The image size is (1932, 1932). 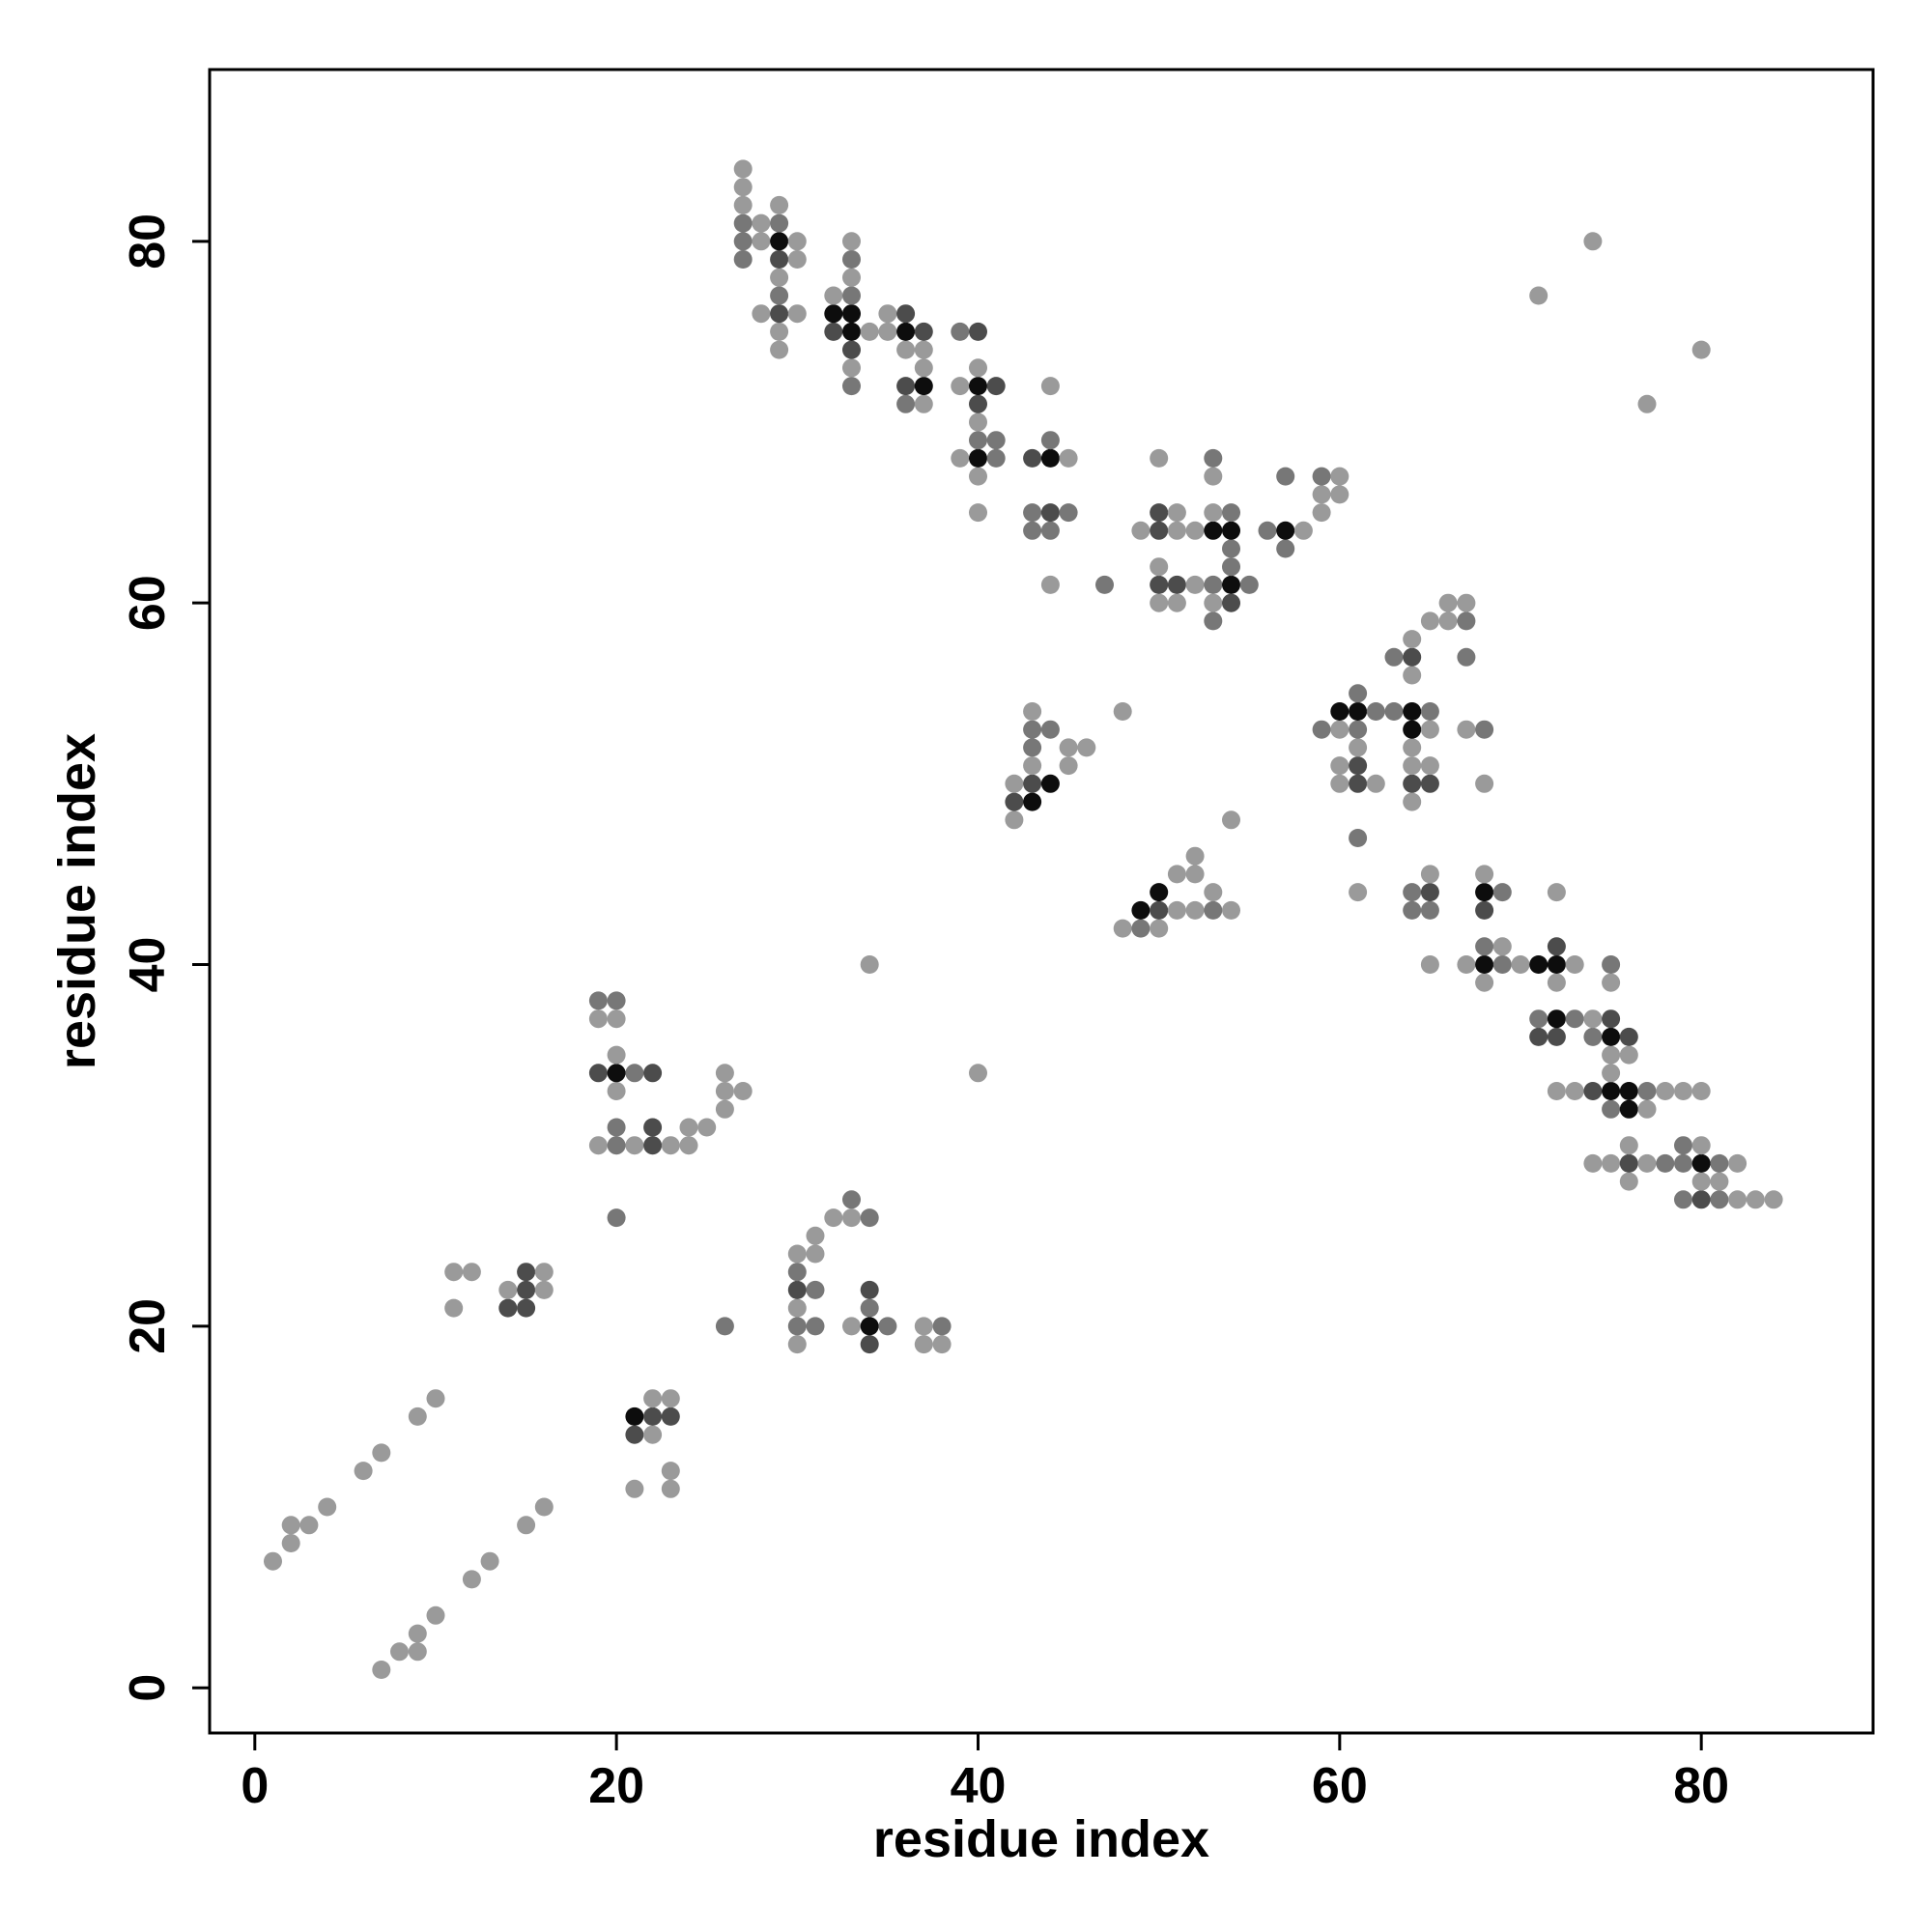 What do you see at coordinates (148, 603) in the screenshot?
I see `y-tick-label-60: 60` at bounding box center [148, 603].